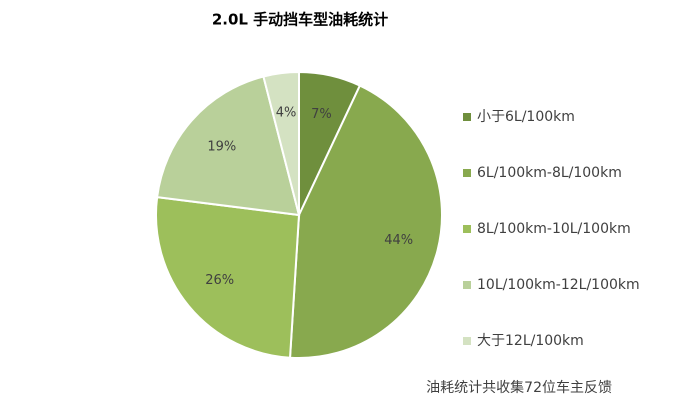 The image size is (700, 404). Describe the element at coordinates (530, 341) in the screenshot. I see `legend-label: 大于12L/100km` at that location.